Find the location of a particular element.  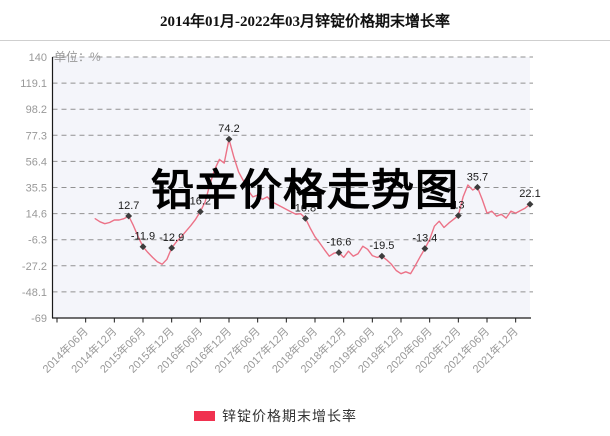

watermark-text: 铅辛价格走势图 is located at coordinates (305, 191).